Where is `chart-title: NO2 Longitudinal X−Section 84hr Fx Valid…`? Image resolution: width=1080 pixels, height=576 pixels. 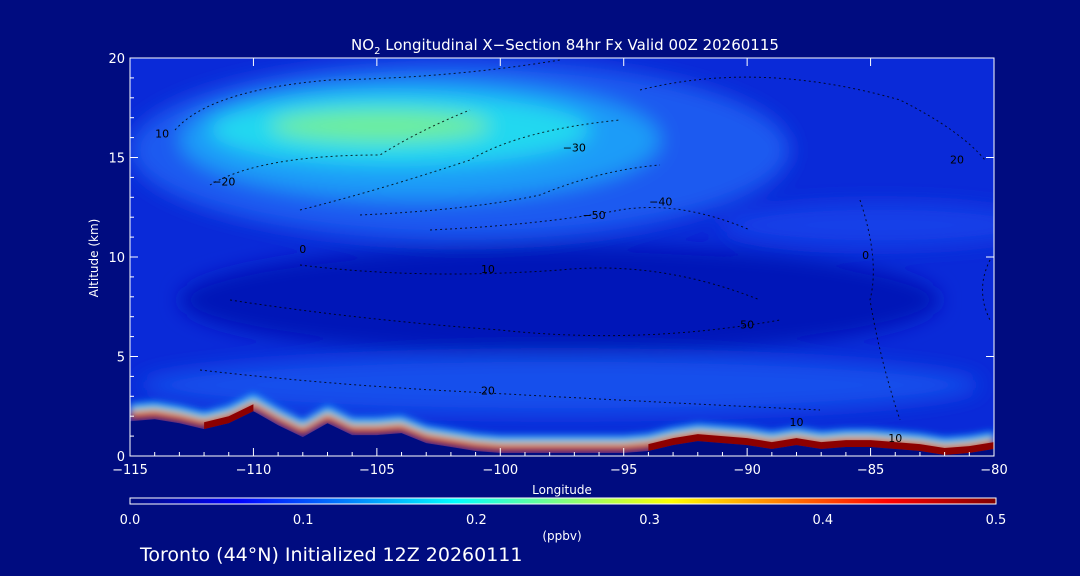 chart-title: NO2 Longitudinal X−Section 84hr Fx Valid… is located at coordinates (565, 46).